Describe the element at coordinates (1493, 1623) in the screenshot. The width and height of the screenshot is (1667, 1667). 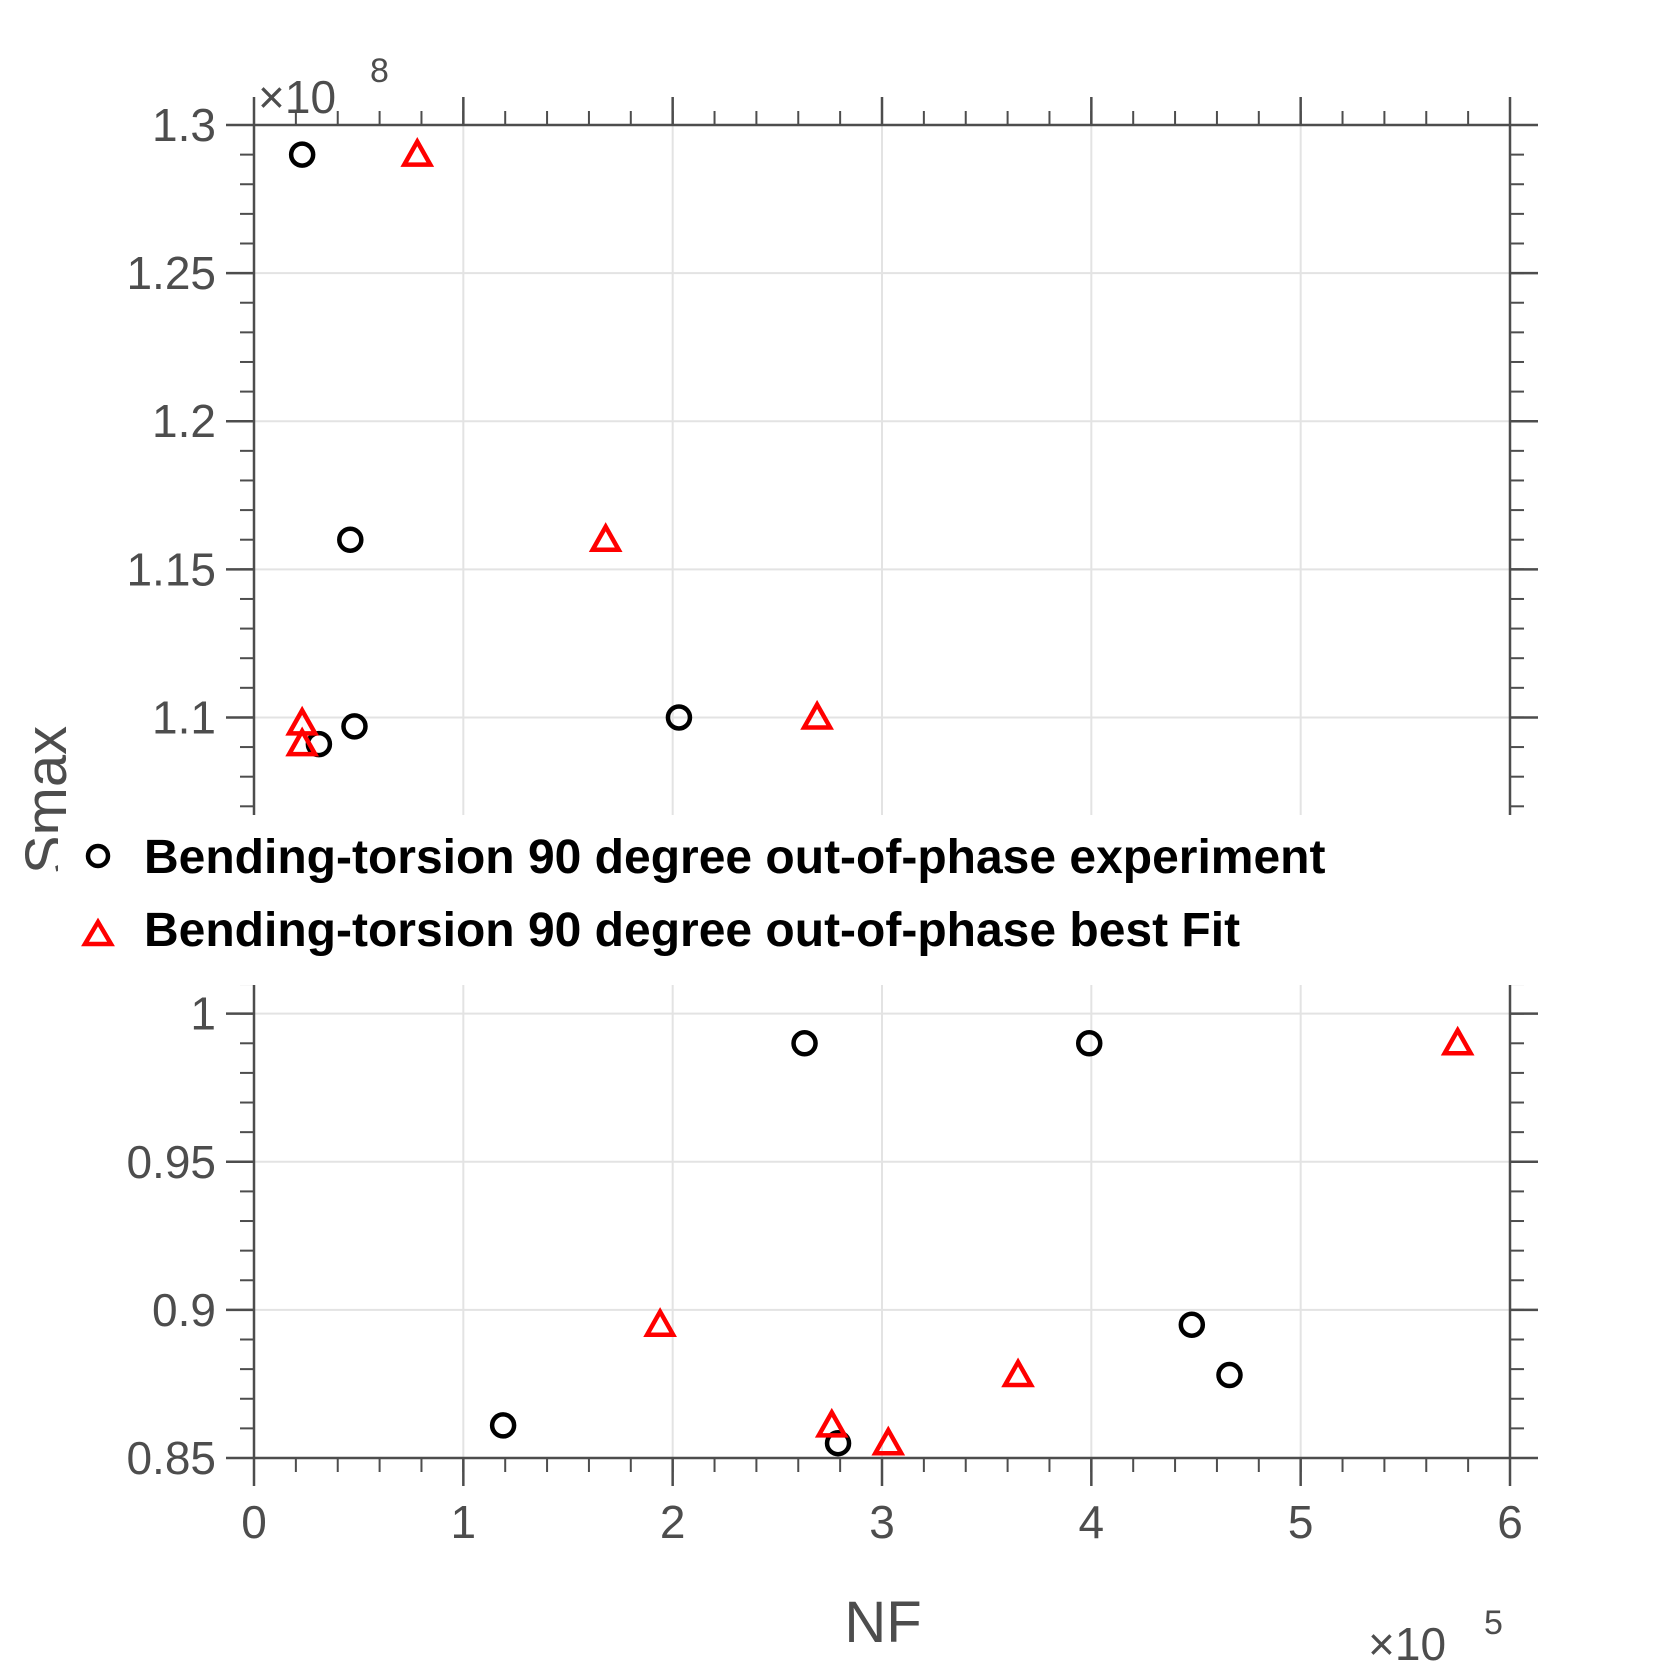
I see `x-exponent-power: 5` at that location.